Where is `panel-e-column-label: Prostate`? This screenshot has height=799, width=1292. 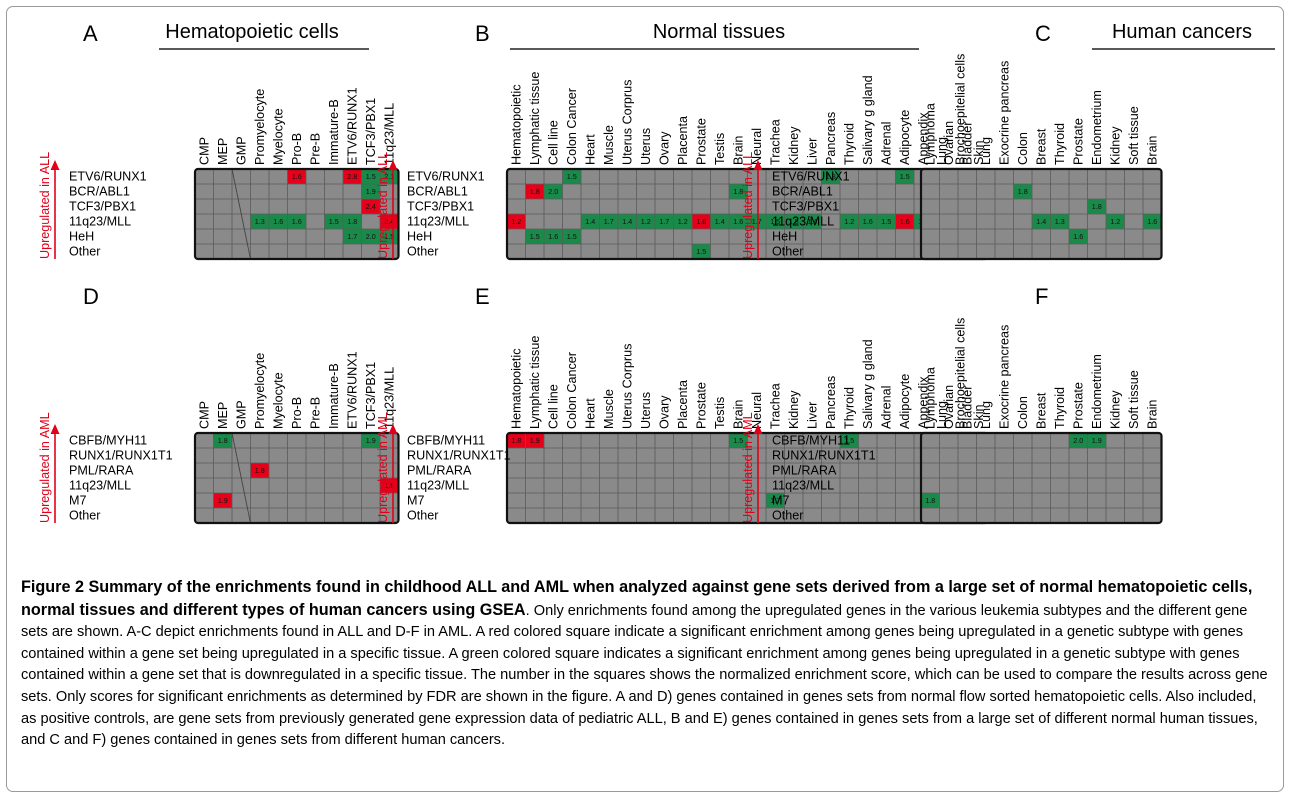 panel-e-column-label: Prostate is located at coordinates (701, 405).